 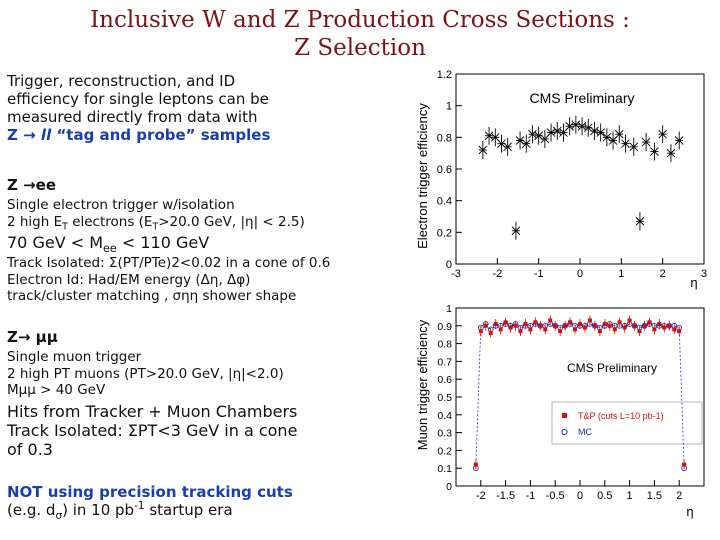 What do you see at coordinates (444, 233) in the screenshot?
I see `electron-y-tick-label: 0.2` at bounding box center [444, 233].